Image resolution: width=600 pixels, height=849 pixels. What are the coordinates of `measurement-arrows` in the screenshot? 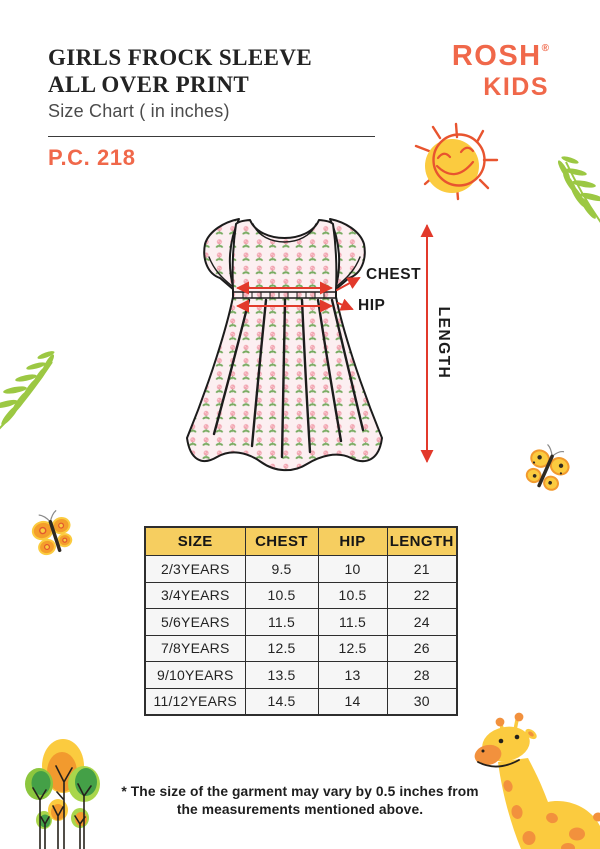 It's located at (335, 343).